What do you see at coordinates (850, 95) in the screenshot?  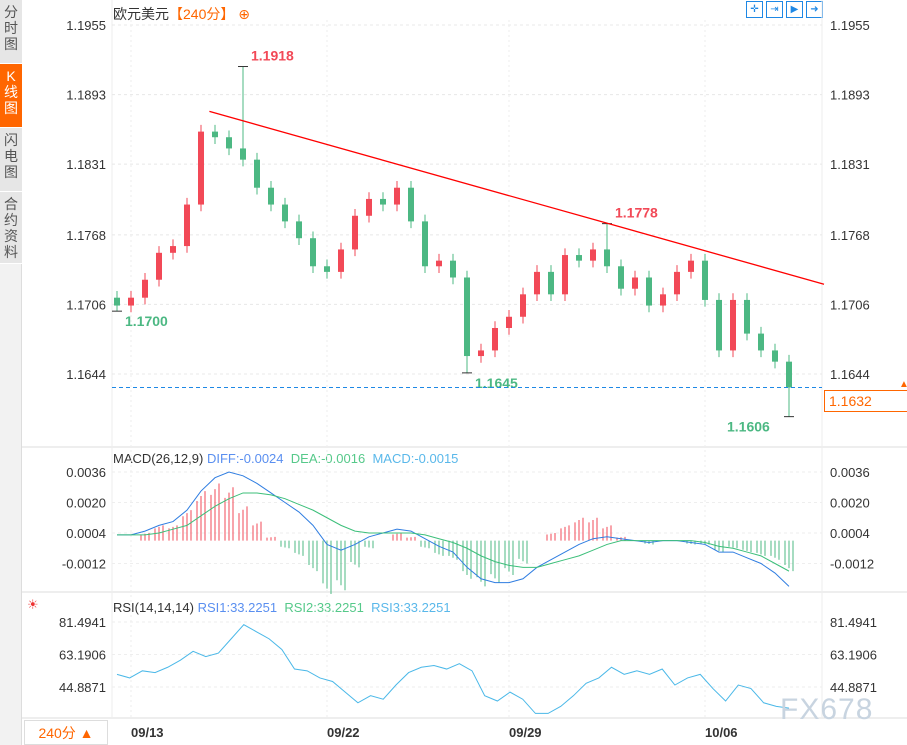 I see `y-tick-label-right: 1.1893` at bounding box center [850, 95].